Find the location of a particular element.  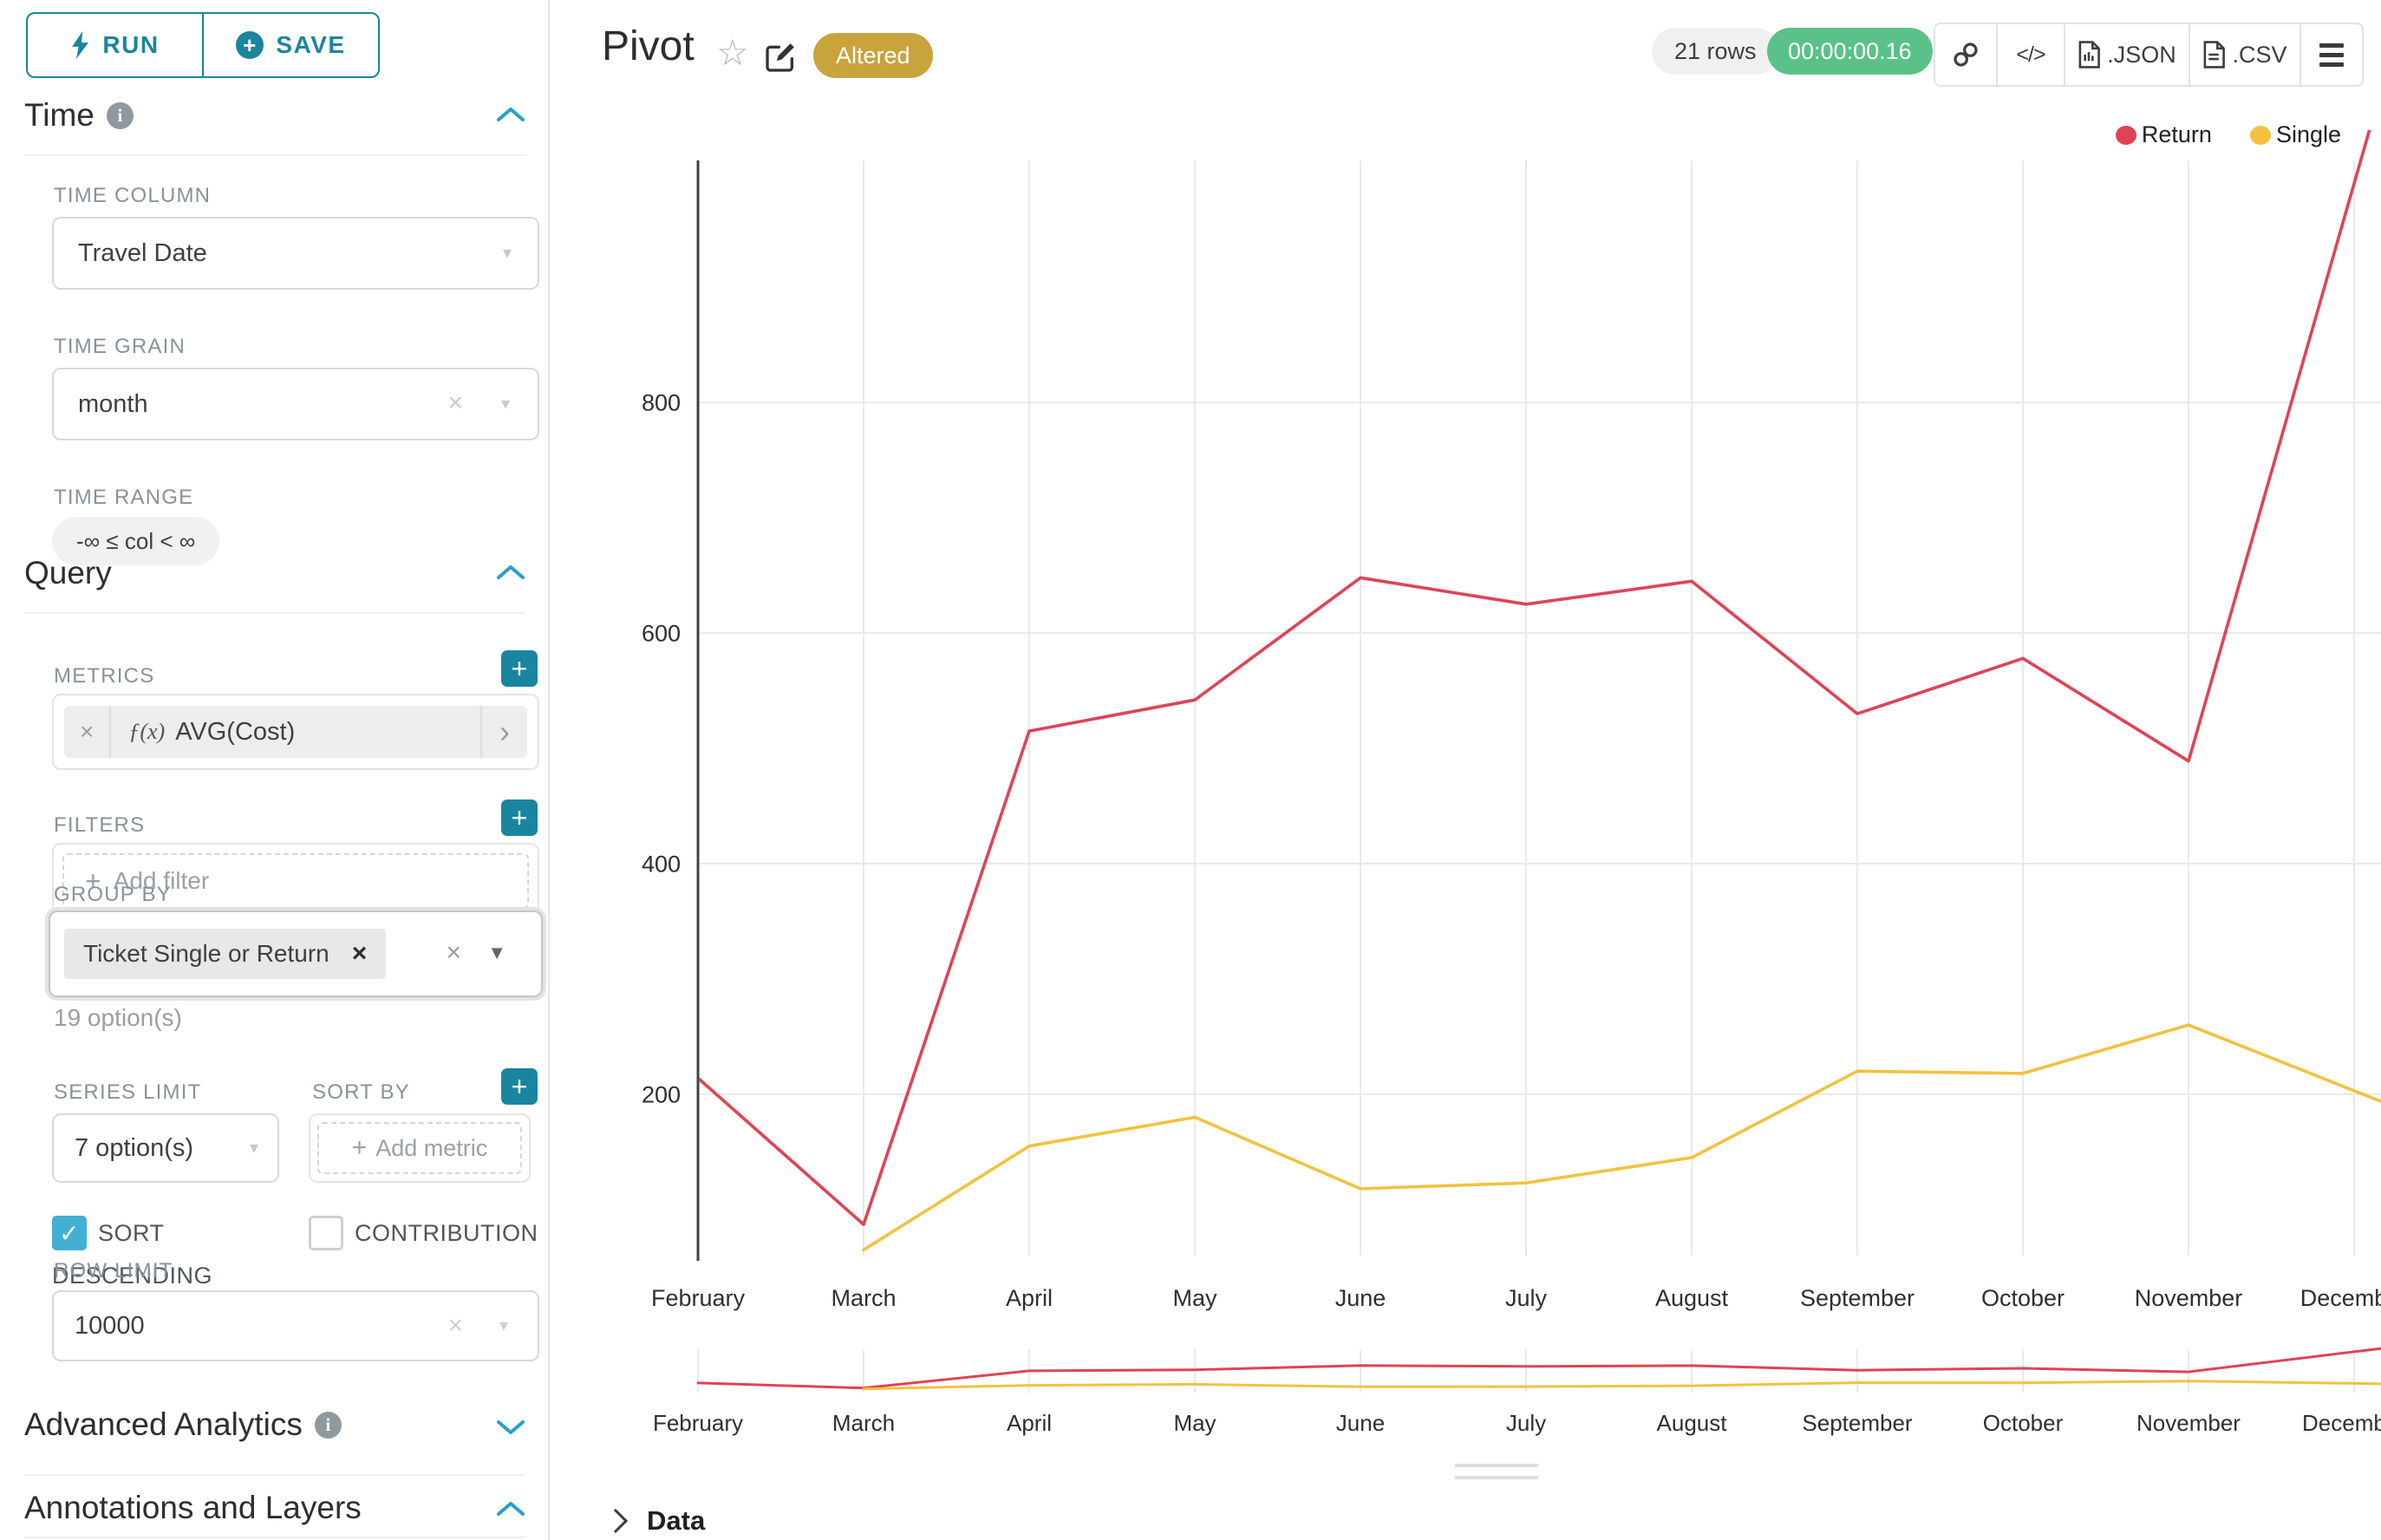

svg-text: 600 is located at coordinates (662, 634).